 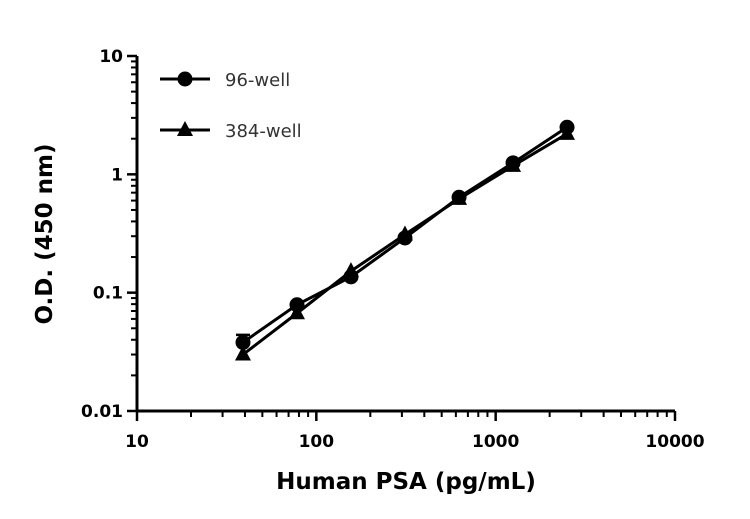 What do you see at coordinates (117, 175) in the screenshot?
I see `y-tick-label: 1` at bounding box center [117, 175].